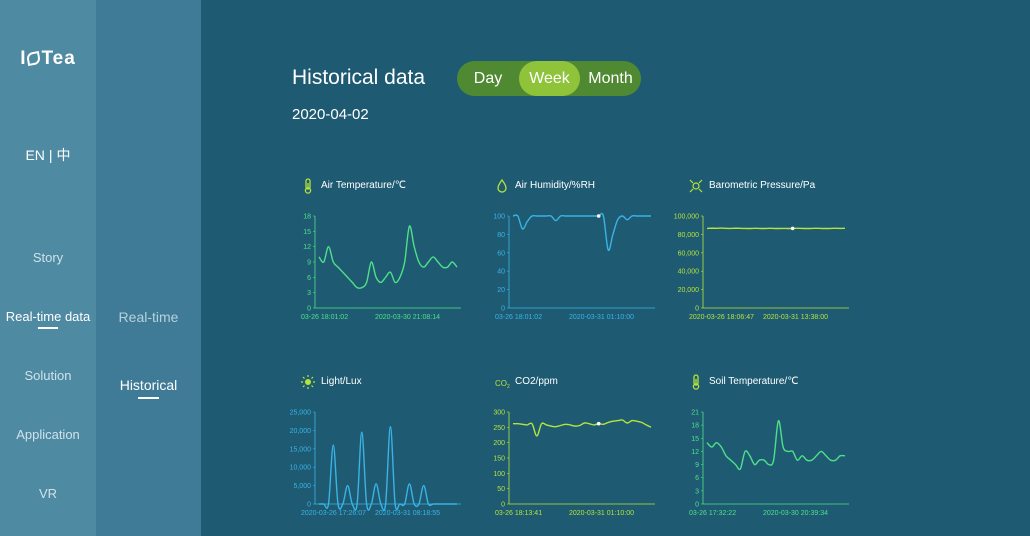 The image size is (1030, 536). What do you see at coordinates (302, 486) in the screenshot?
I see `y-tick-label: 5,000` at bounding box center [302, 486].